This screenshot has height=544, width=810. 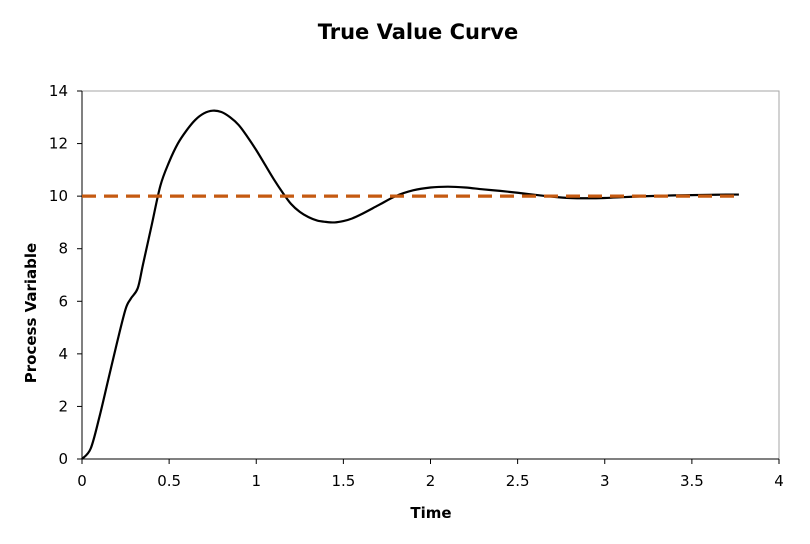 What do you see at coordinates (343, 481) in the screenshot?
I see `x-tick-label: 1.5` at bounding box center [343, 481].